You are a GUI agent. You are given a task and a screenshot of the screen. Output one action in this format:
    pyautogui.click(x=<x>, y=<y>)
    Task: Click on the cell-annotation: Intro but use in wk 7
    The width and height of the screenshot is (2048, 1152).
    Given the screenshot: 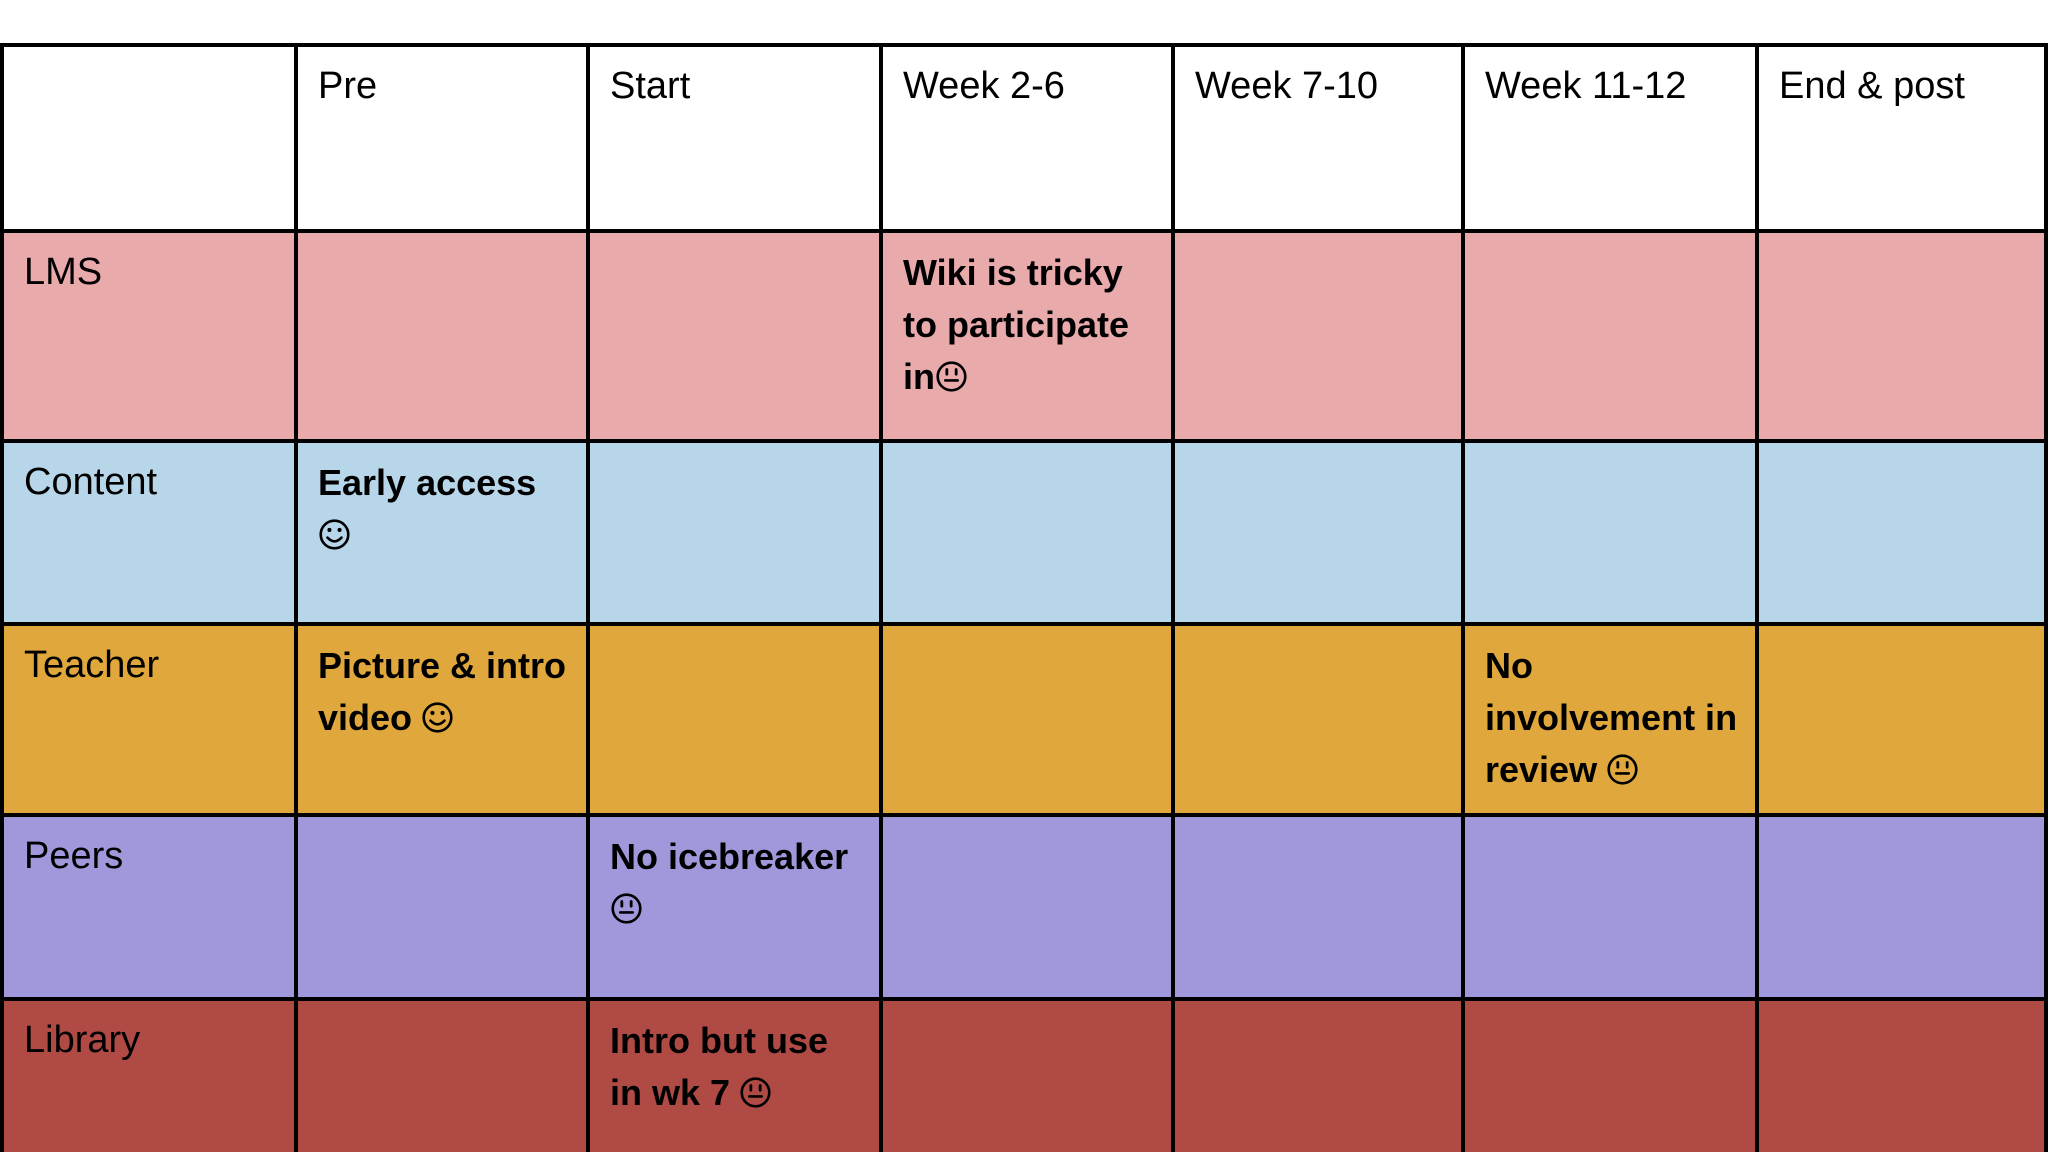 What is the action you would take?
    pyautogui.click(x=719, y=1067)
    